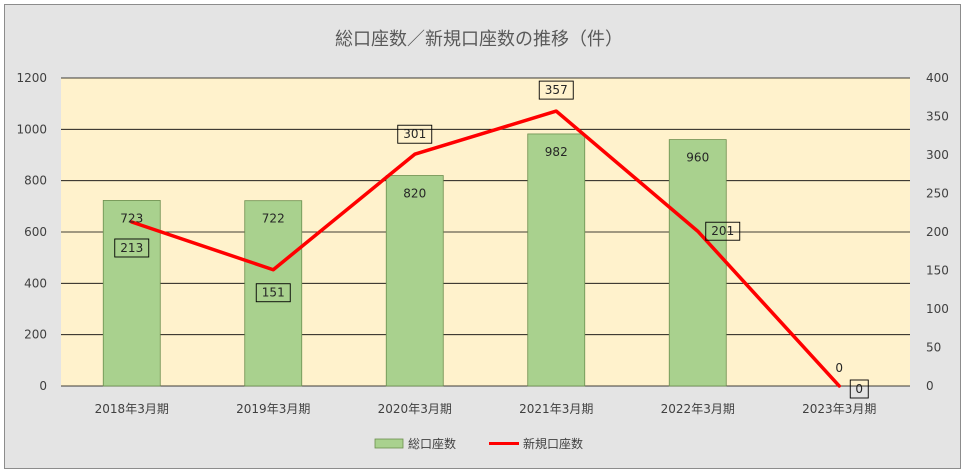 This screenshot has width=967, height=475. What do you see at coordinates (432, 443) in the screenshot?
I see `legend-label-total-accounts: 総口座数` at bounding box center [432, 443].